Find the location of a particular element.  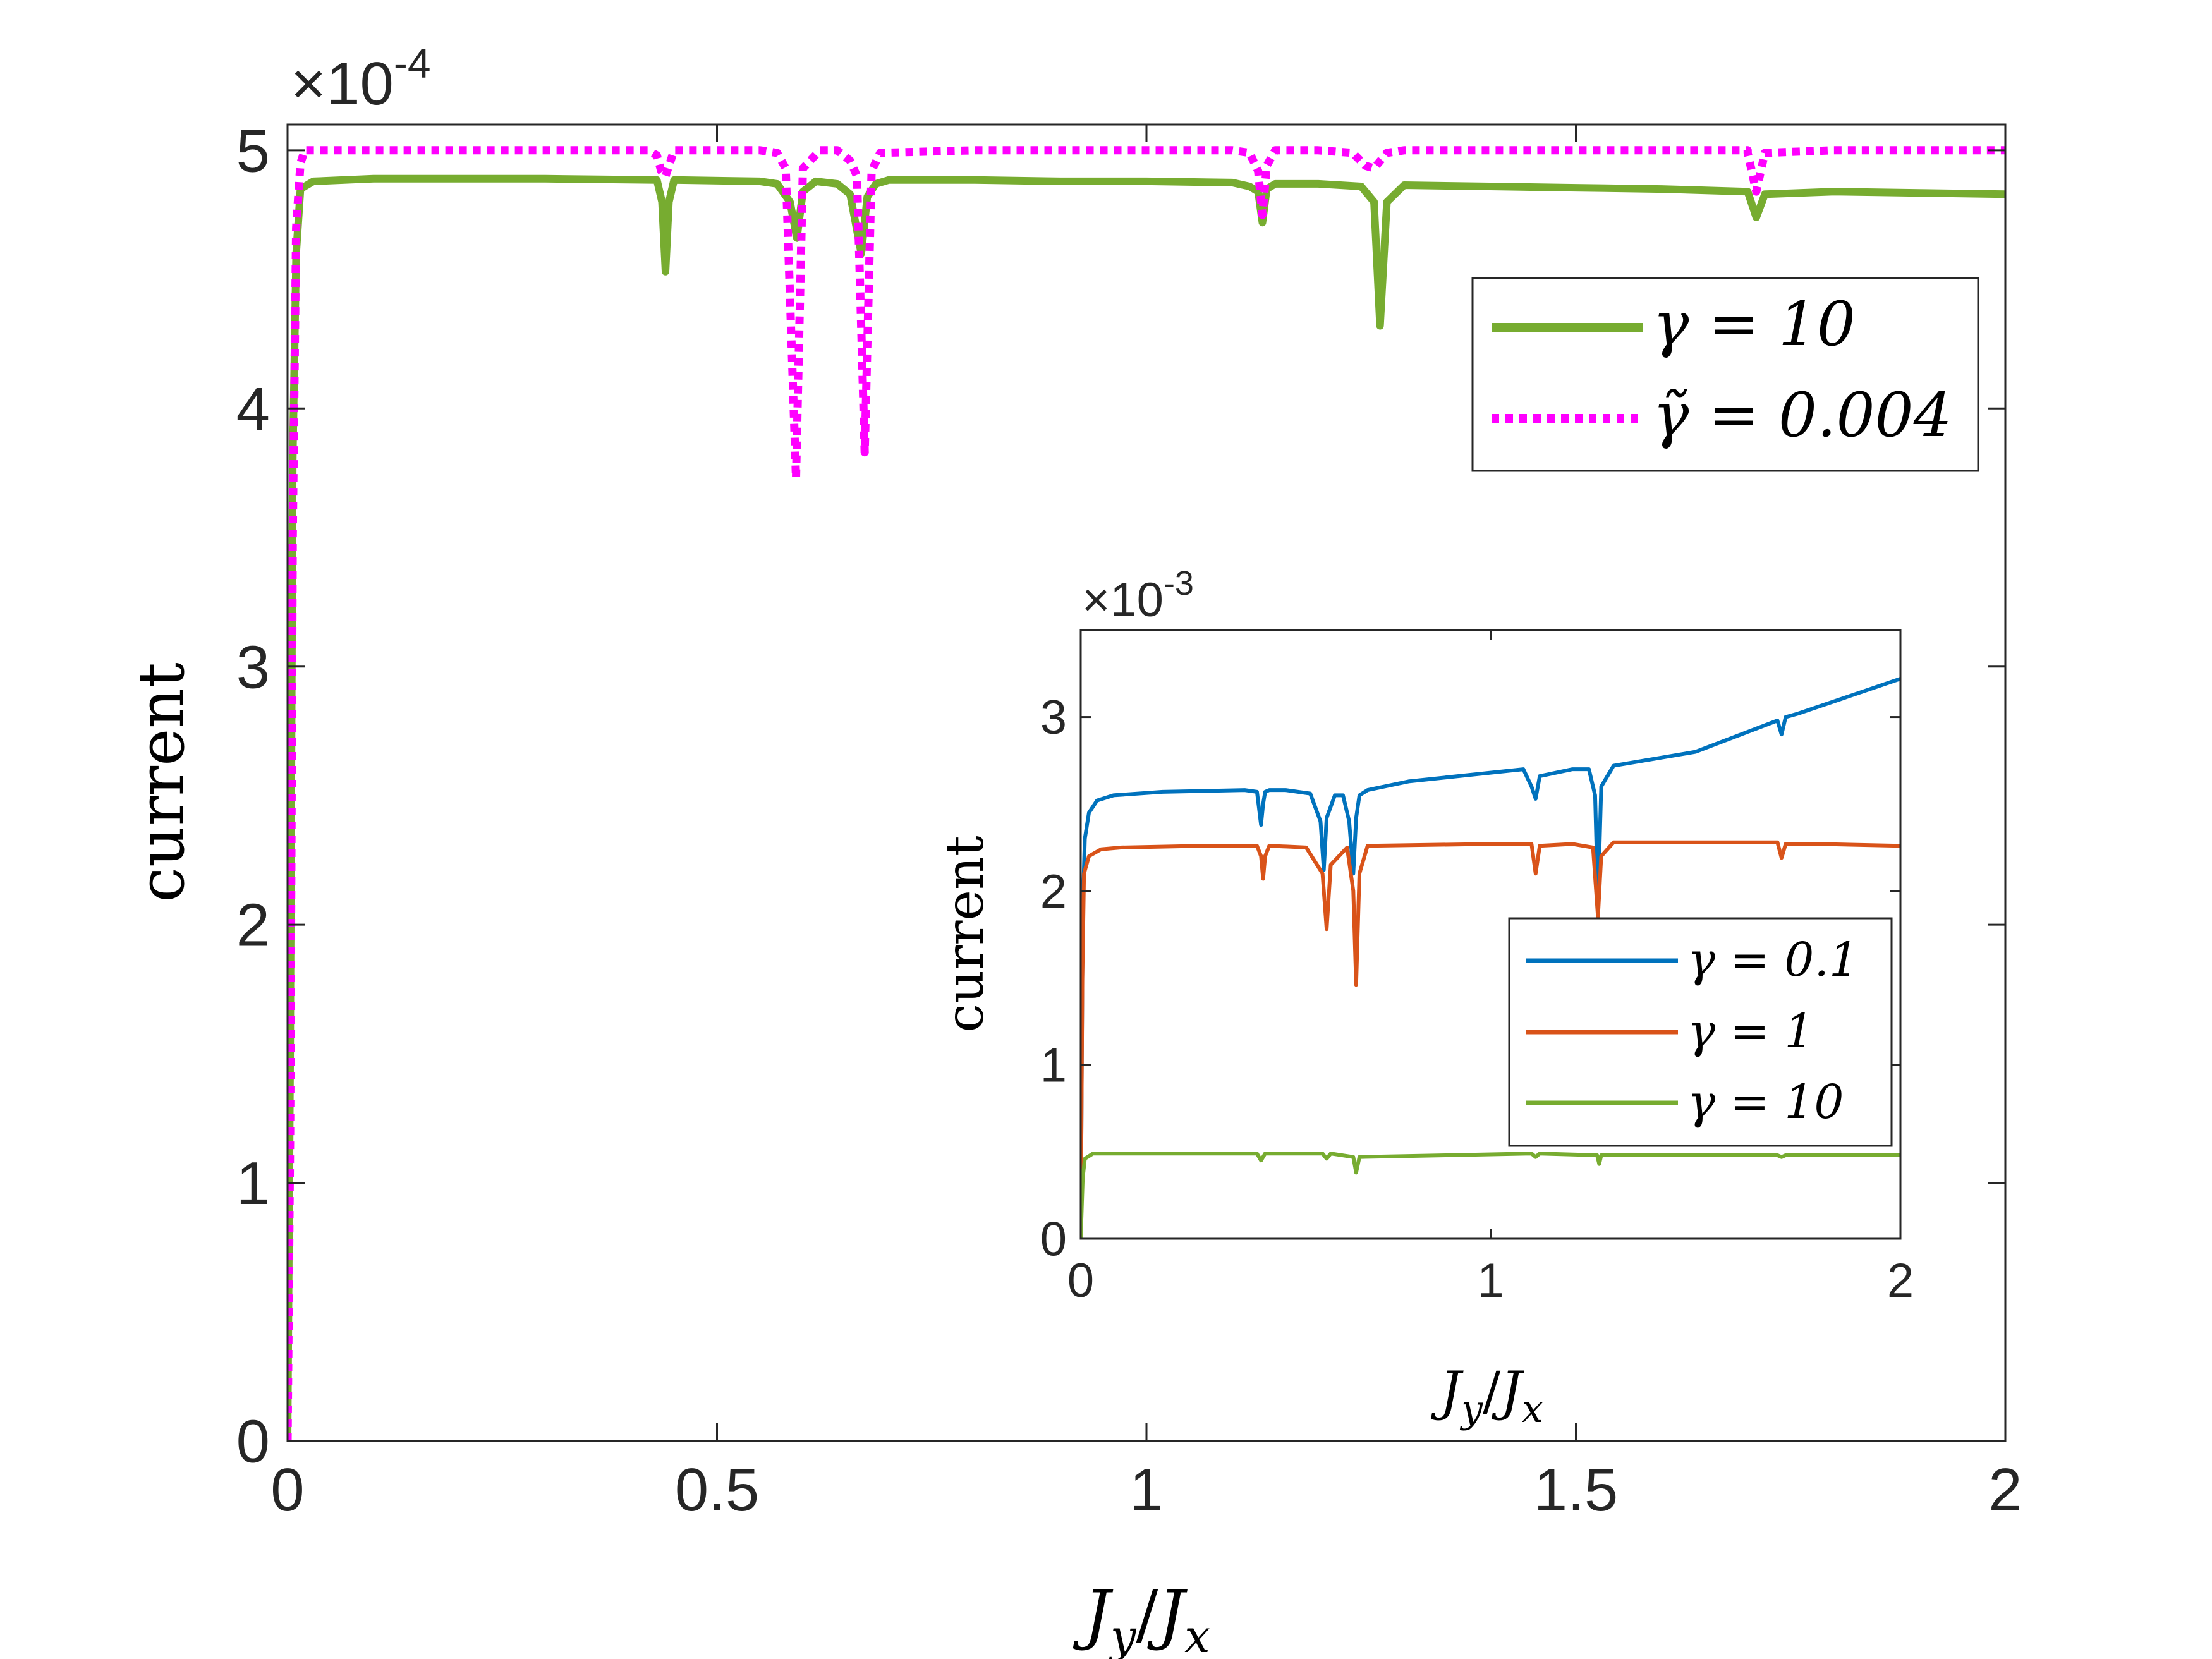

main-ytick-label: 5 is located at coordinates (253, 151).